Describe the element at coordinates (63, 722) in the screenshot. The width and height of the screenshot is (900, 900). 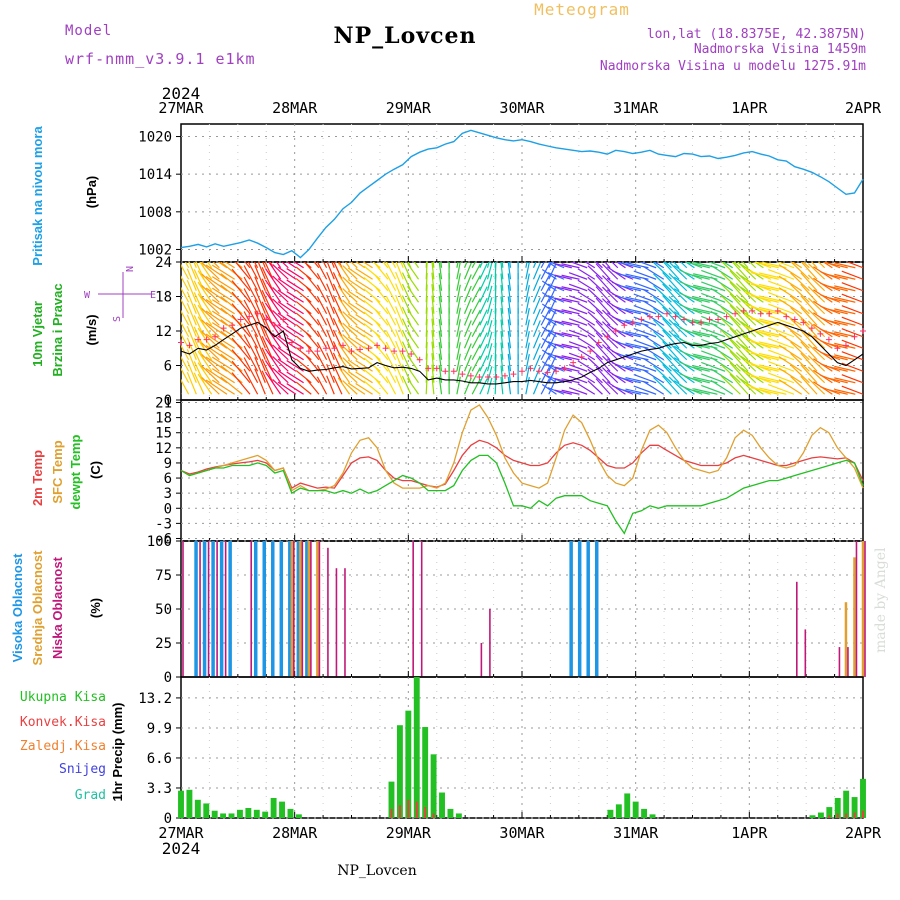
I see `precip-conv-label: Konvek.Kisa` at that location.